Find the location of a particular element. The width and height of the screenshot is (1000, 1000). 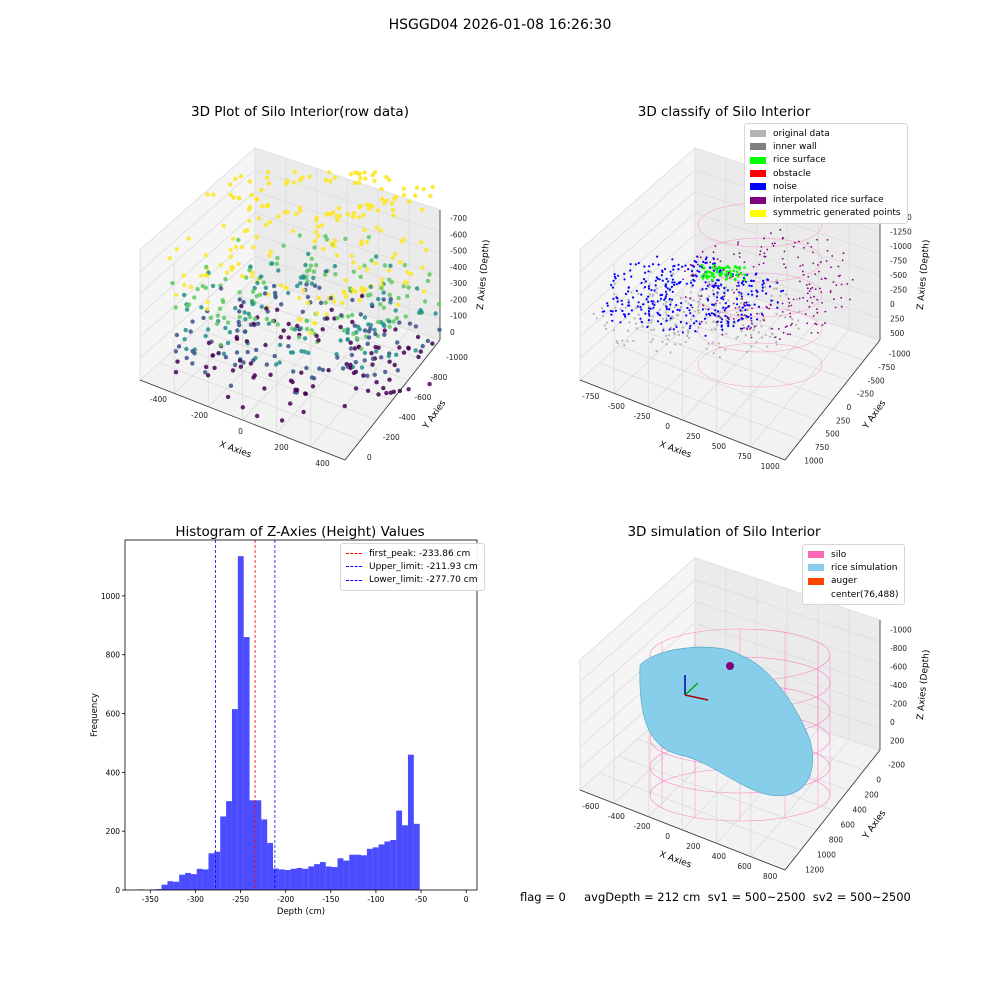

legend-swatch is located at coordinates (758, 174).